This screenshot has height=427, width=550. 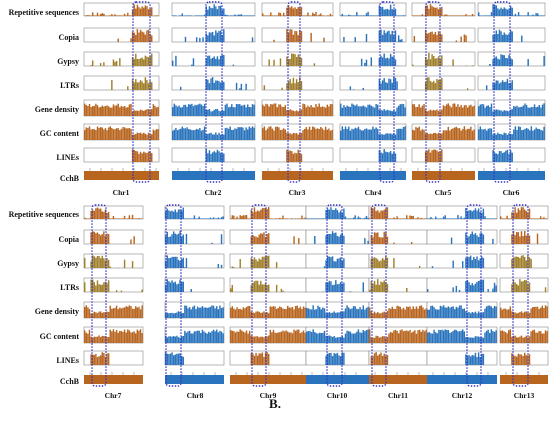 I want to click on track-gypsy, so click(x=443, y=59).